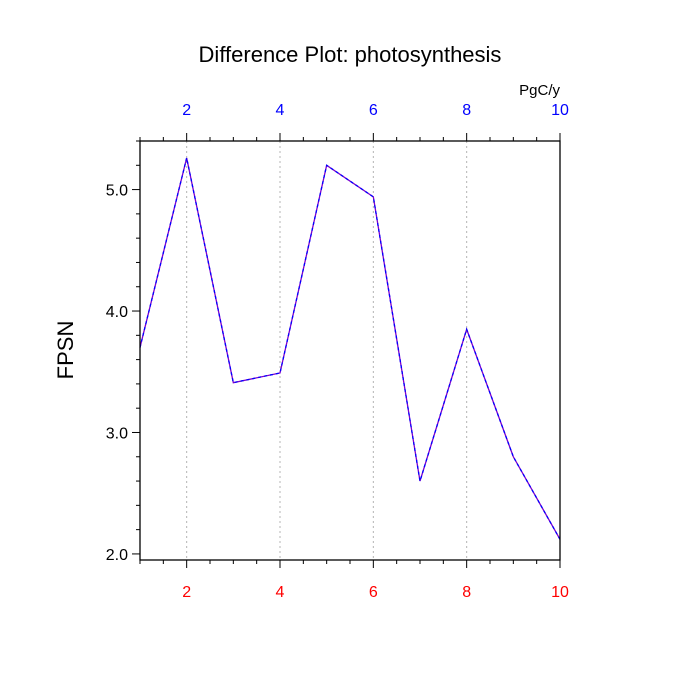 This screenshot has width=700, height=700. What do you see at coordinates (117, 555) in the screenshot?
I see `y-tick-label: 2.0` at bounding box center [117, 555].